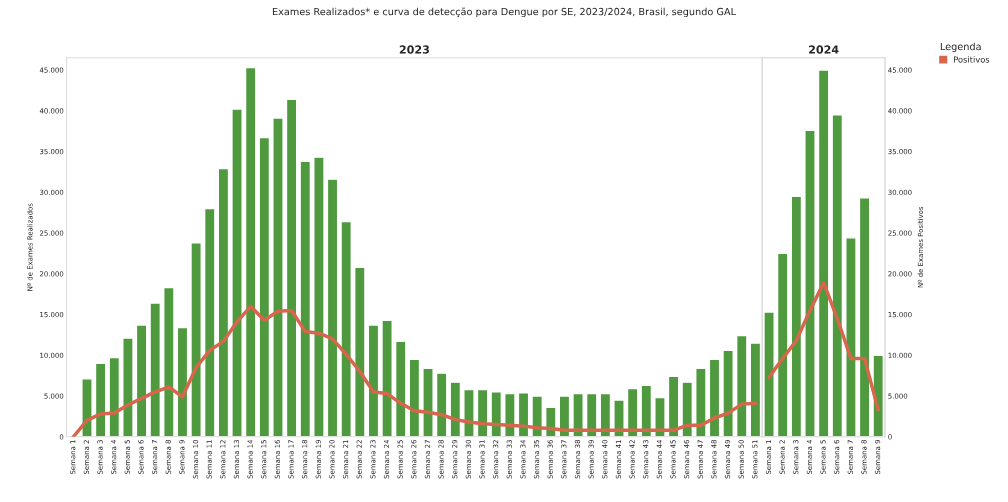  I want to click on line-series, so click(823, 346).